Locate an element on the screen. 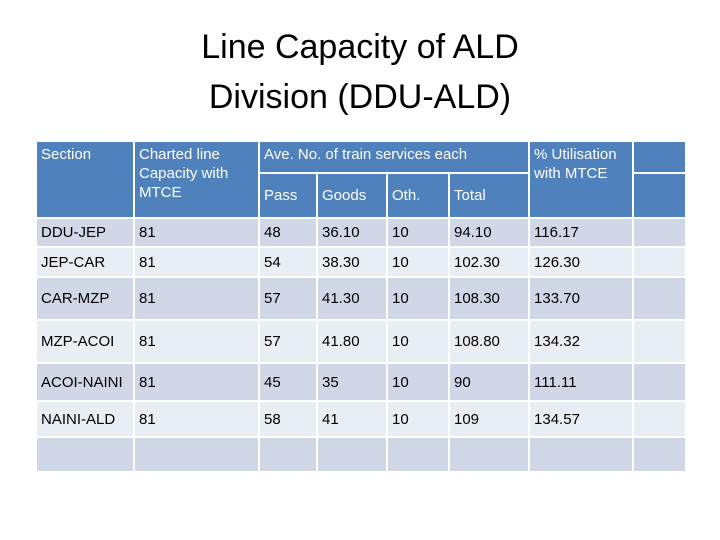  table-cell: 45 is located at coordinates (288, 382).